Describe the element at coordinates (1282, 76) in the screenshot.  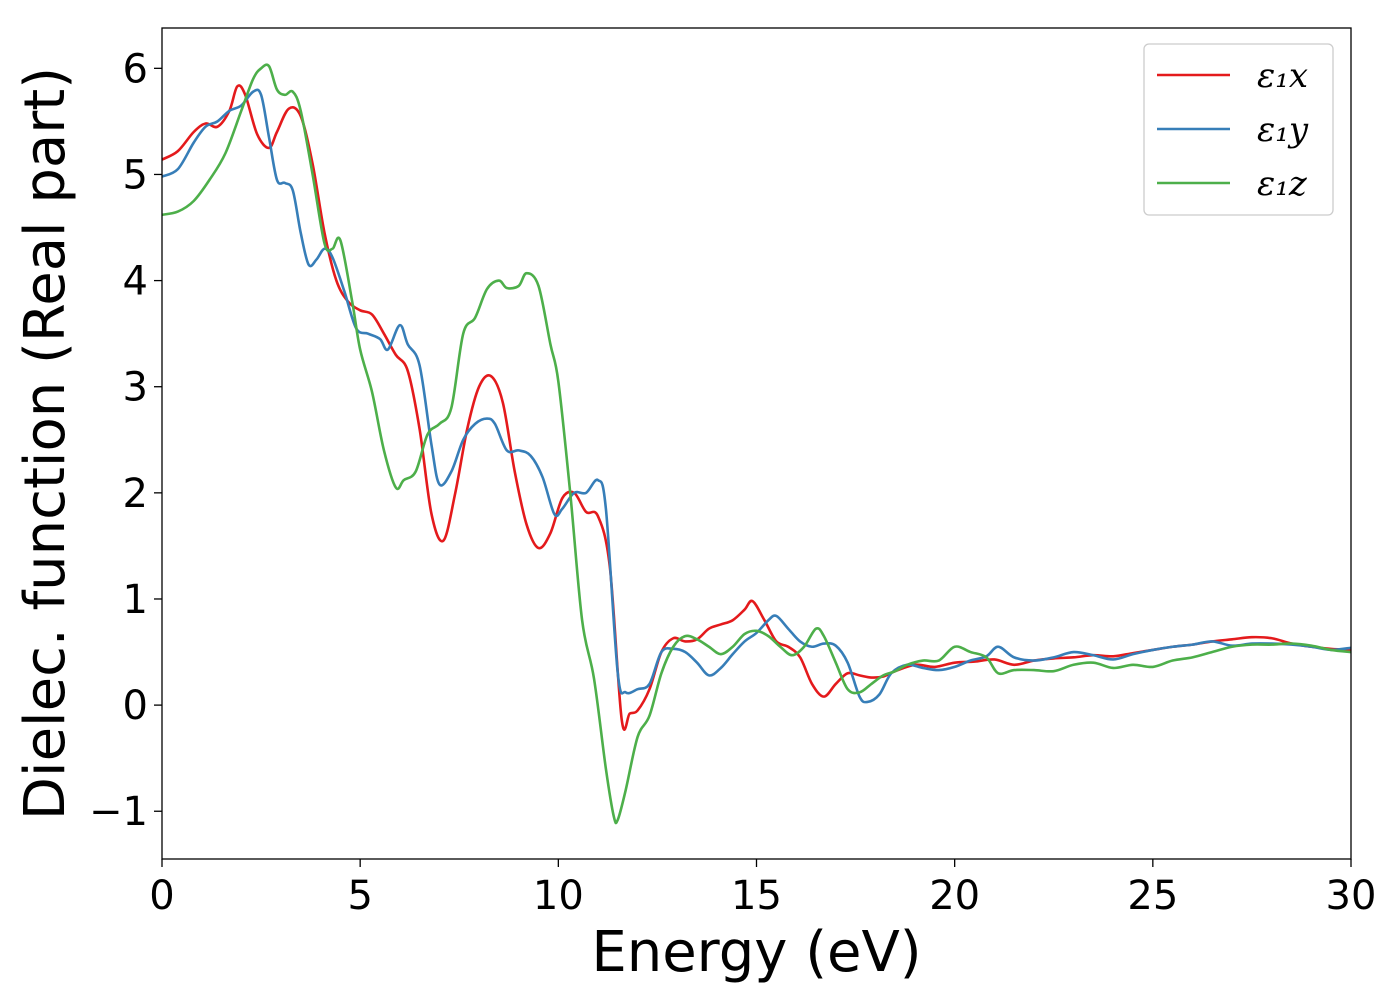
I see `legend-label: ε₁x` at that location.